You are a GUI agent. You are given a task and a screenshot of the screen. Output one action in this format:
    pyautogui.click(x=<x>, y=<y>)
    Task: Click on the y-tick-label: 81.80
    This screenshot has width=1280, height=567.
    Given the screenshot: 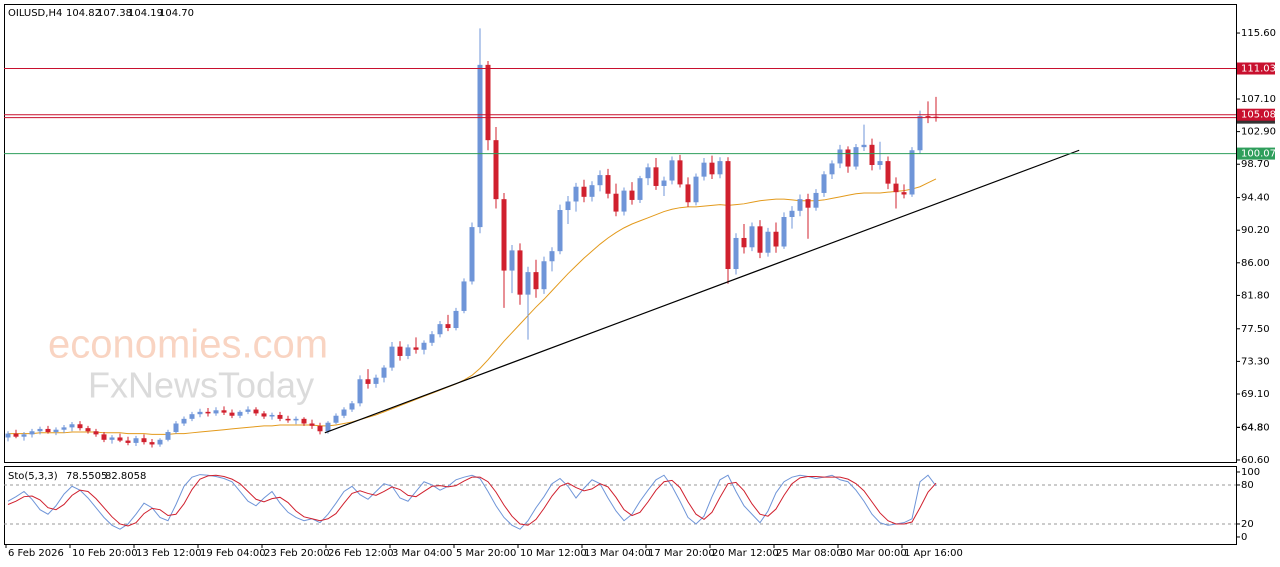 What is the action you would take?
    pyautogui.click(x=1255, y=295)
    